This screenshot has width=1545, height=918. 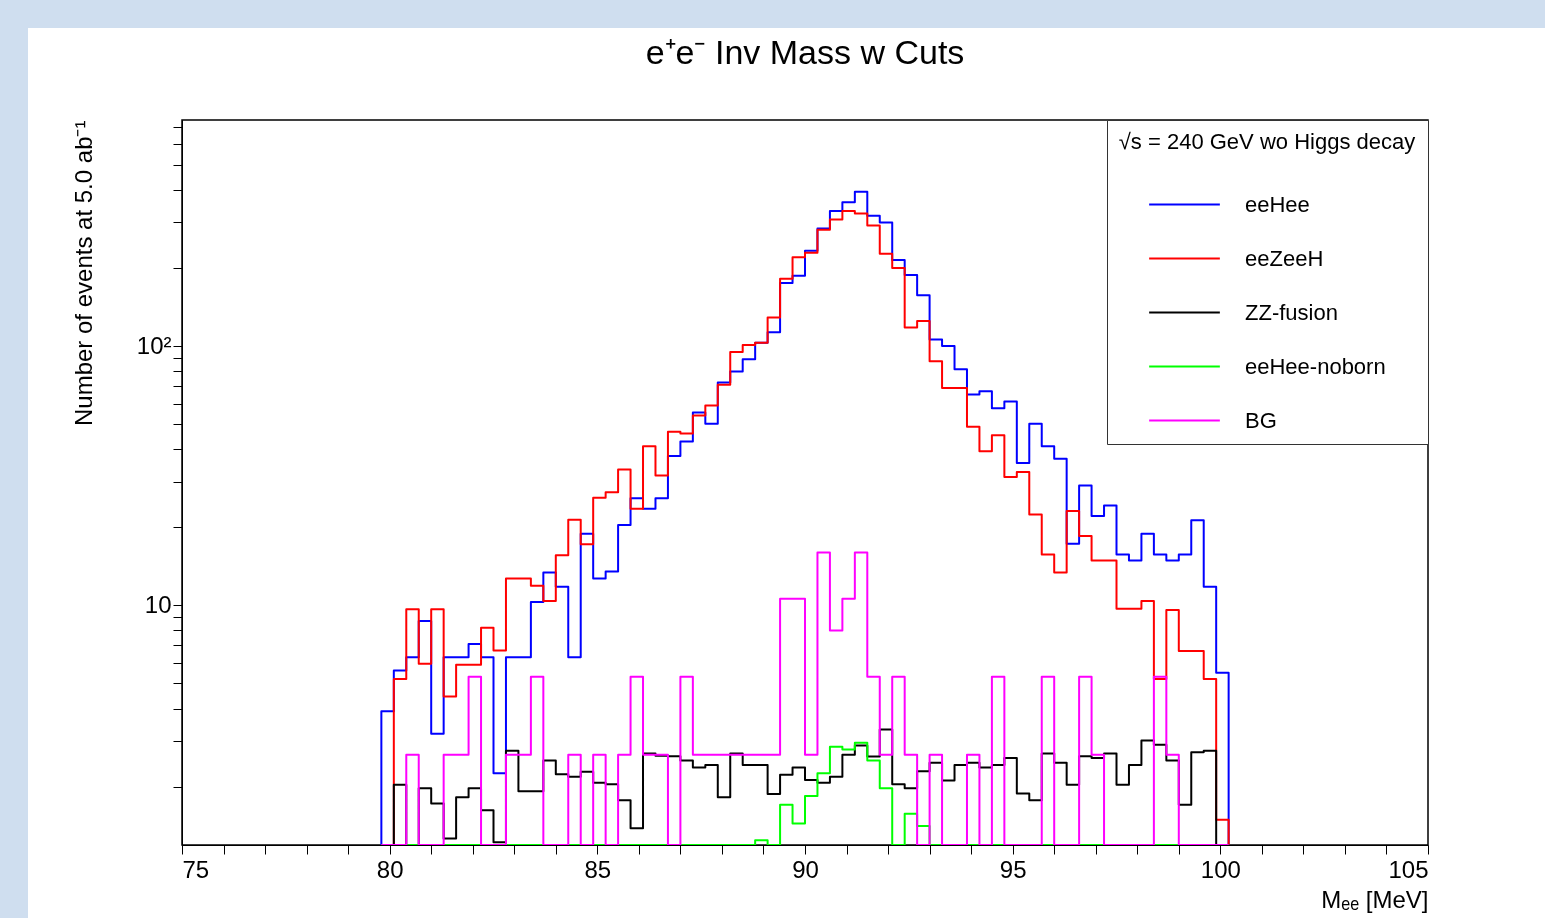 I want to click on x-tick-label: 105, so click(x=1408, y=869).